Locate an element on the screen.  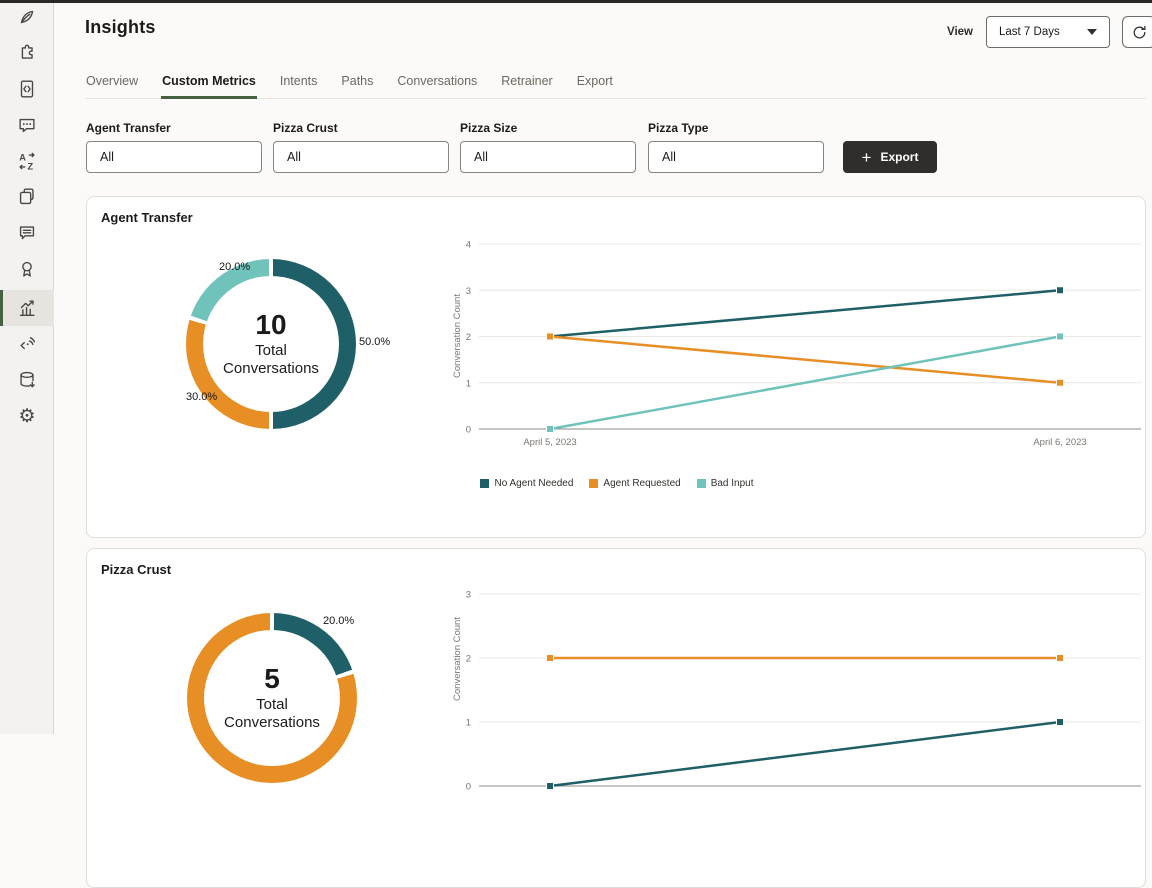
sidebar-item-quality is located at coordinates (27, 269).